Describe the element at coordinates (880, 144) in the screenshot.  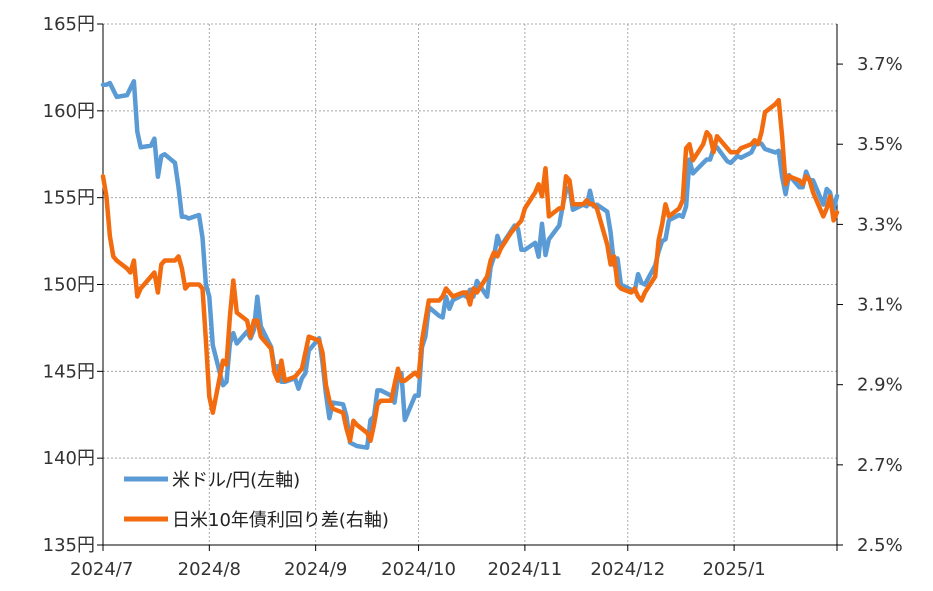
I see `y-right-tick-label: 3.5%` at that location.